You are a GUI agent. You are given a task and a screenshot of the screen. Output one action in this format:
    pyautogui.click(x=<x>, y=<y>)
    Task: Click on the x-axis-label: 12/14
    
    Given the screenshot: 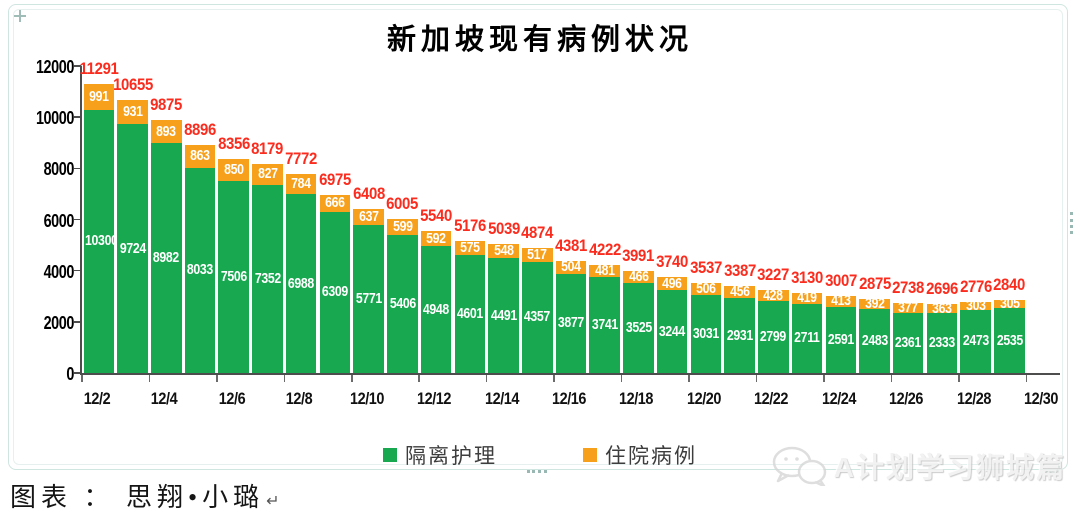 What is the action you would take?
    pyautogui.click(x=501, y=398)
    